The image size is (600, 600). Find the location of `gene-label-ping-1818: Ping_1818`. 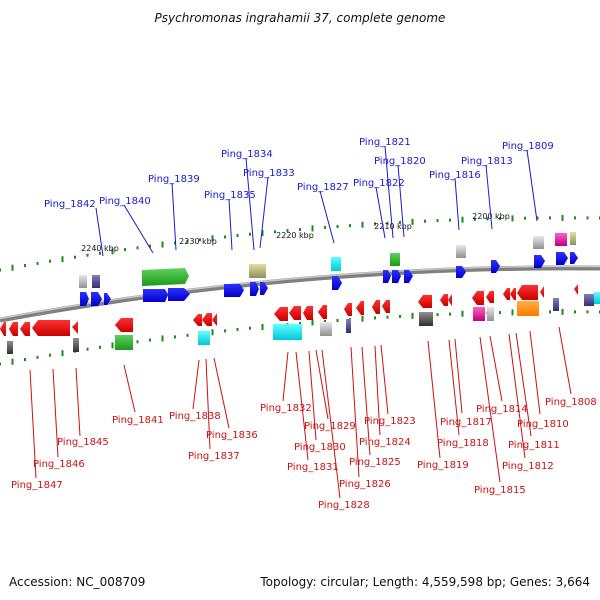

gene-label-ping-1818: Ping_1818 is located at coordinates (463, 443).